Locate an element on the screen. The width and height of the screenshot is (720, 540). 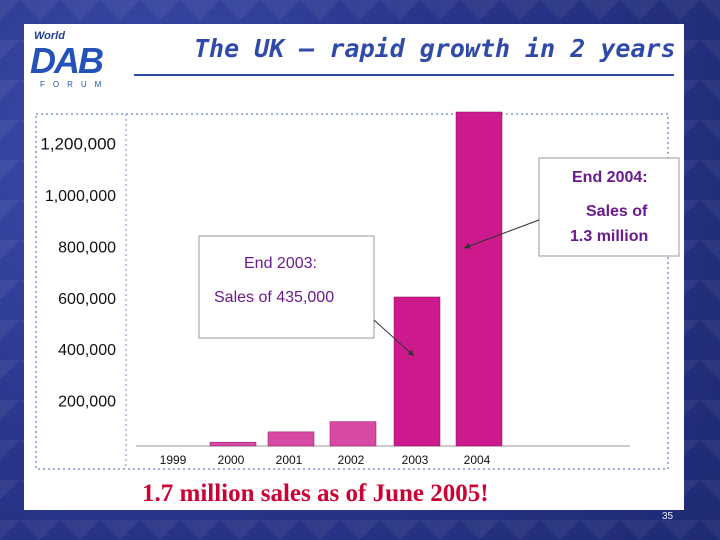
y-tick-label: 400,000 is located at coordinates (87, 350).